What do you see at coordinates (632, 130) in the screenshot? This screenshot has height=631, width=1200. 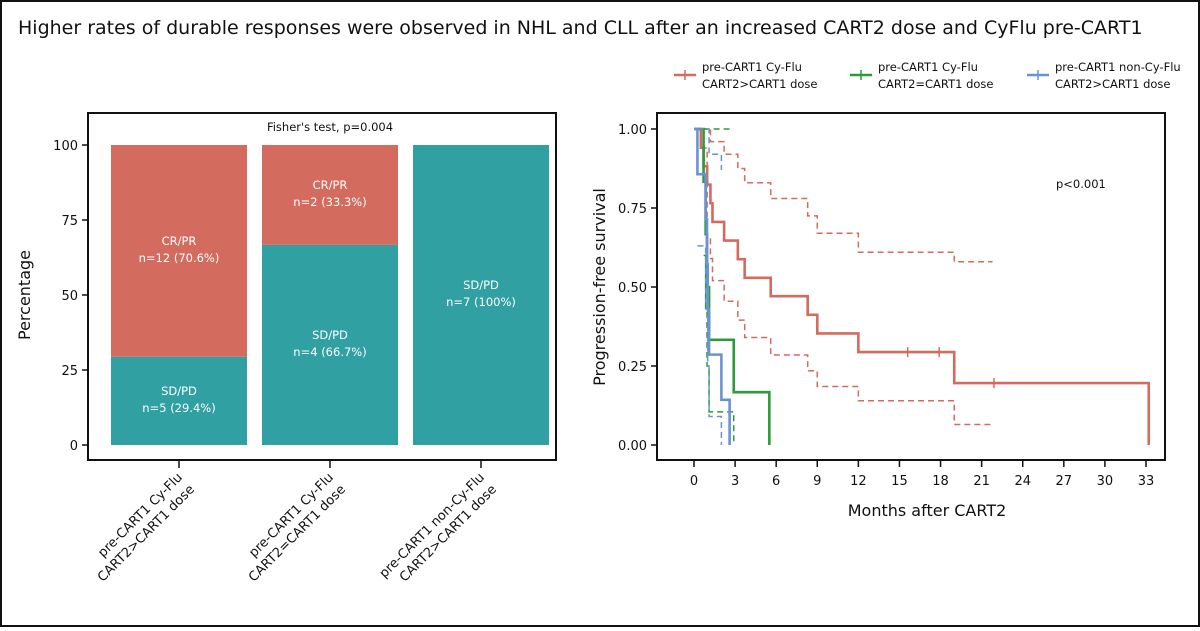 I see `y-tick-label: 1.00` at bounding box center [632, 130].